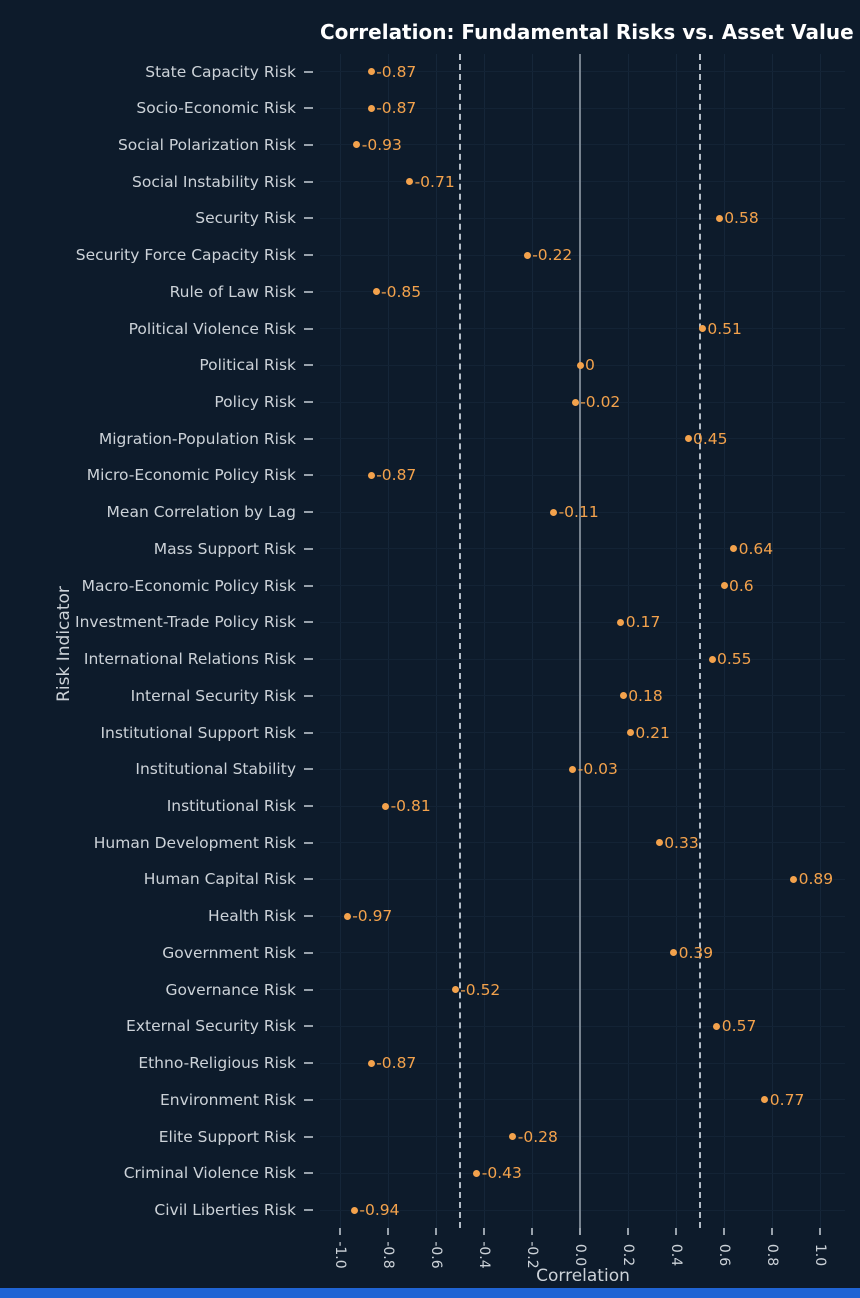 The image size is (860, 1298). I want to click on dashed-reference-line, so click(700, 641).